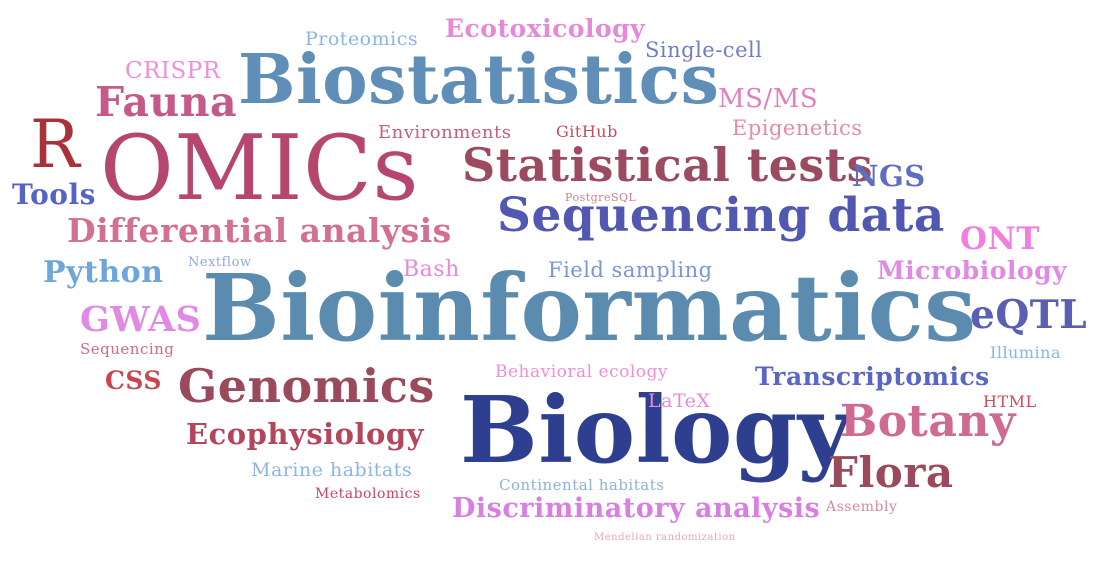 The image size is (1094, 563). I want to click on word-flora: Flora, so click(891, 472).